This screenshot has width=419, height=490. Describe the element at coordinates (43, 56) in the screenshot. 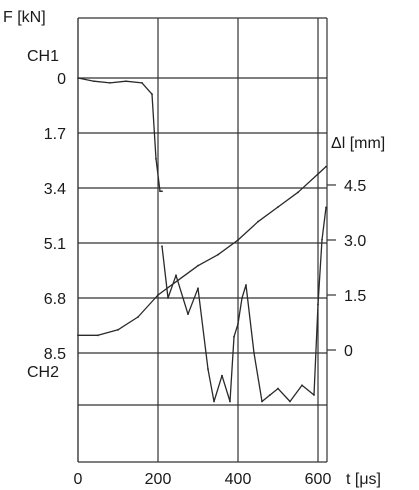

I see `ch1-label: CH1` at that location.